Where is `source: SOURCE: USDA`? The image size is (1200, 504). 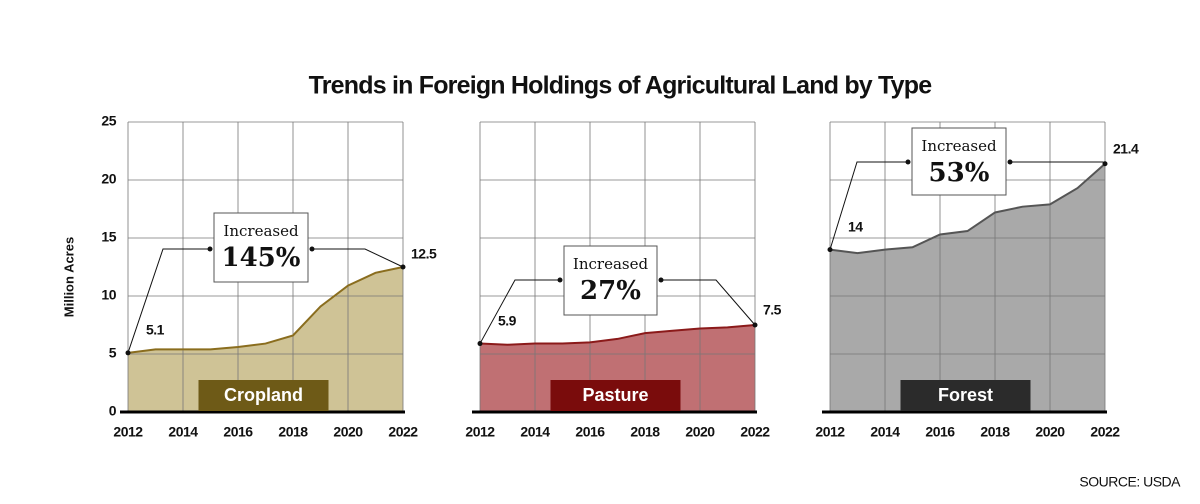
source: SOURCE: USDA is located at coordinates (1130, 482).